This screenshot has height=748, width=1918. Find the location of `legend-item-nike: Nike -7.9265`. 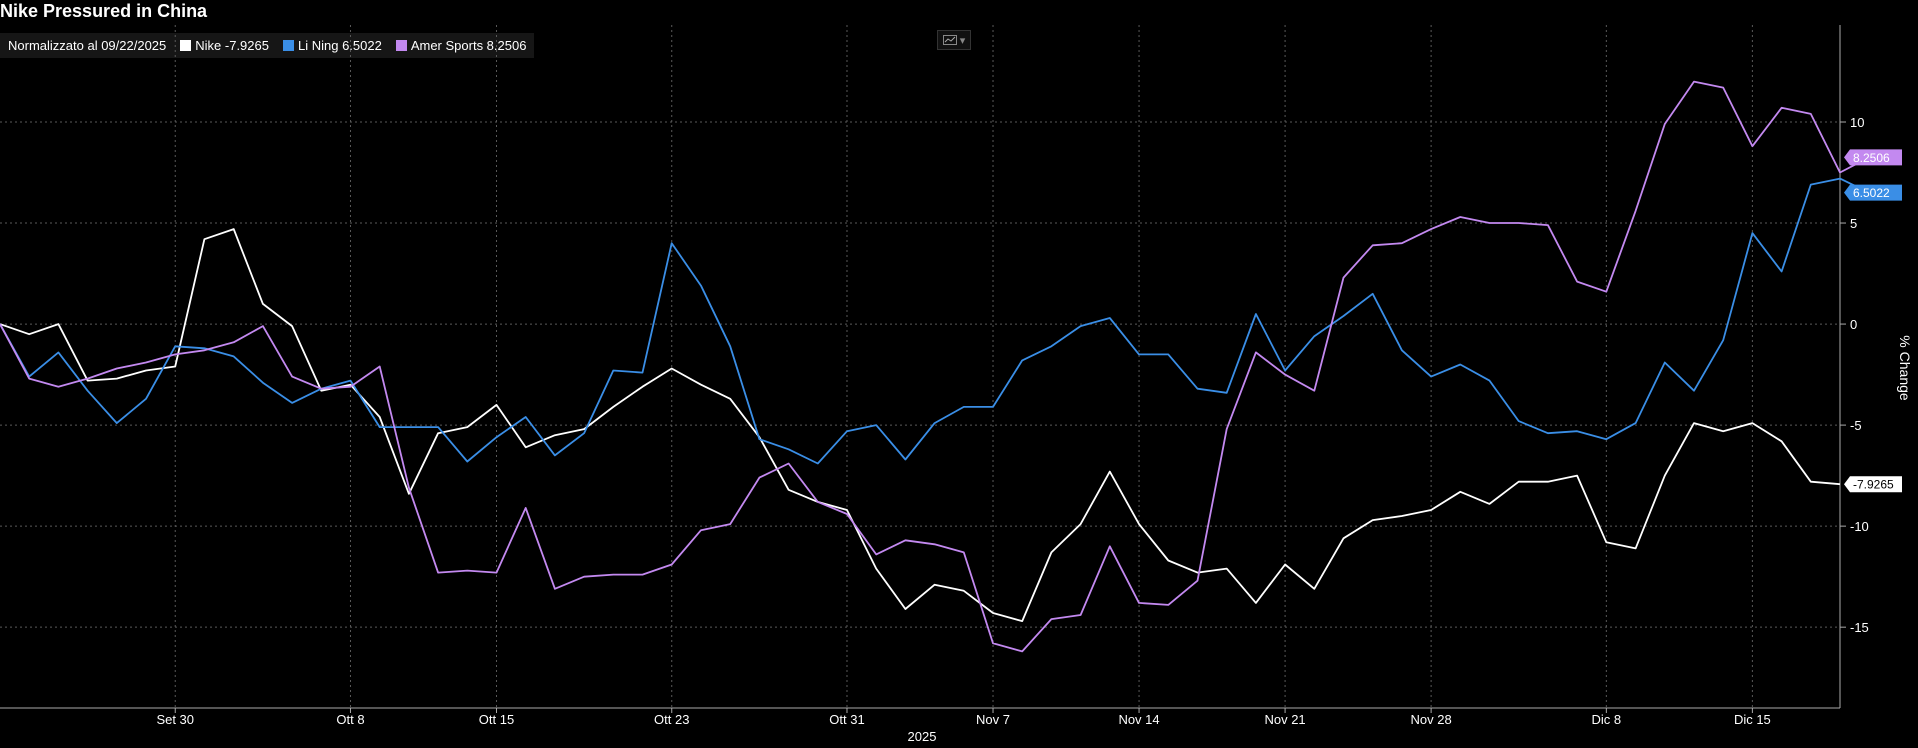

legend-item-nike: Nike -7.9265 is located at coordinates (224, 45).